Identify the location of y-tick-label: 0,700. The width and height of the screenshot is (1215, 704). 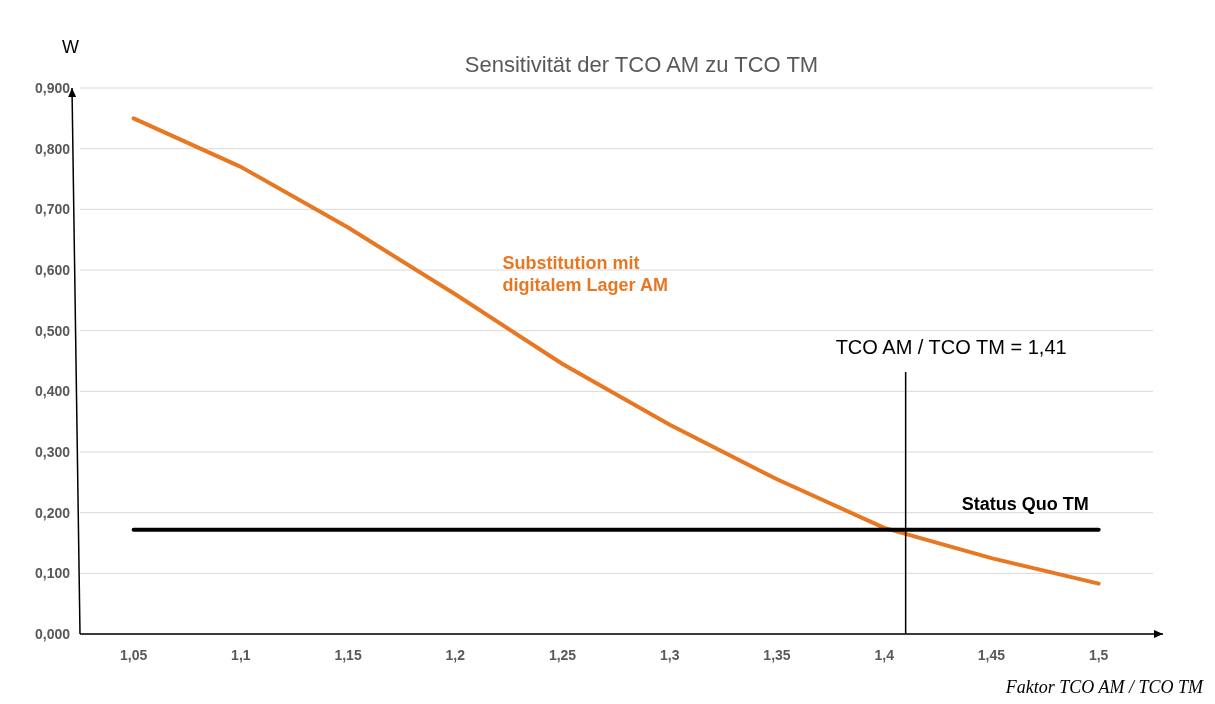
(52, 209).